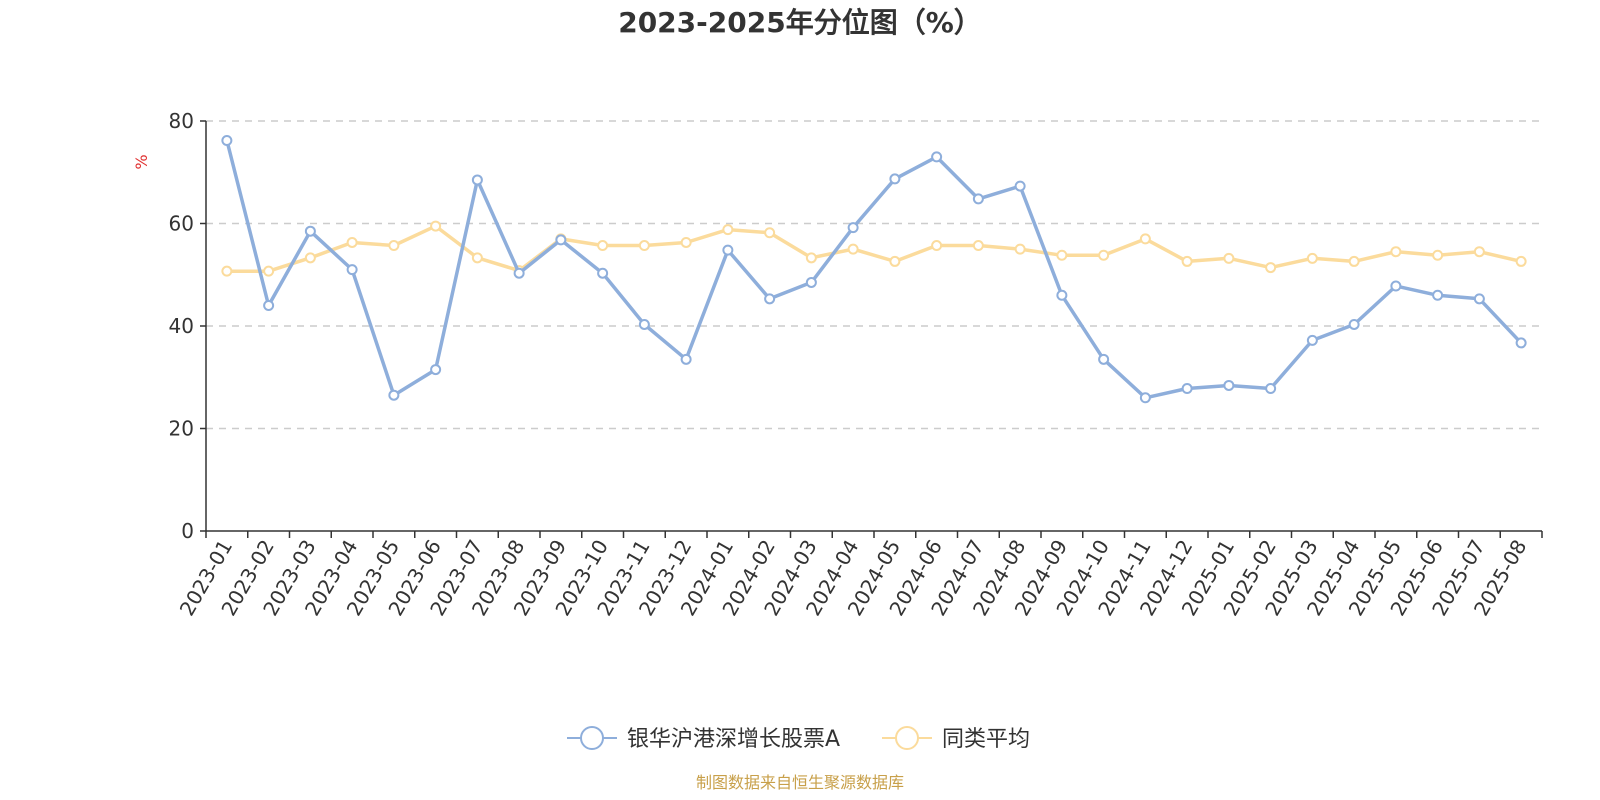 This screenshot has width=1600, height=800. Describe the element at coordinates (733, 739) in the screenshot. I see `legend-label: 银华沪港深增长股票A` at that location.